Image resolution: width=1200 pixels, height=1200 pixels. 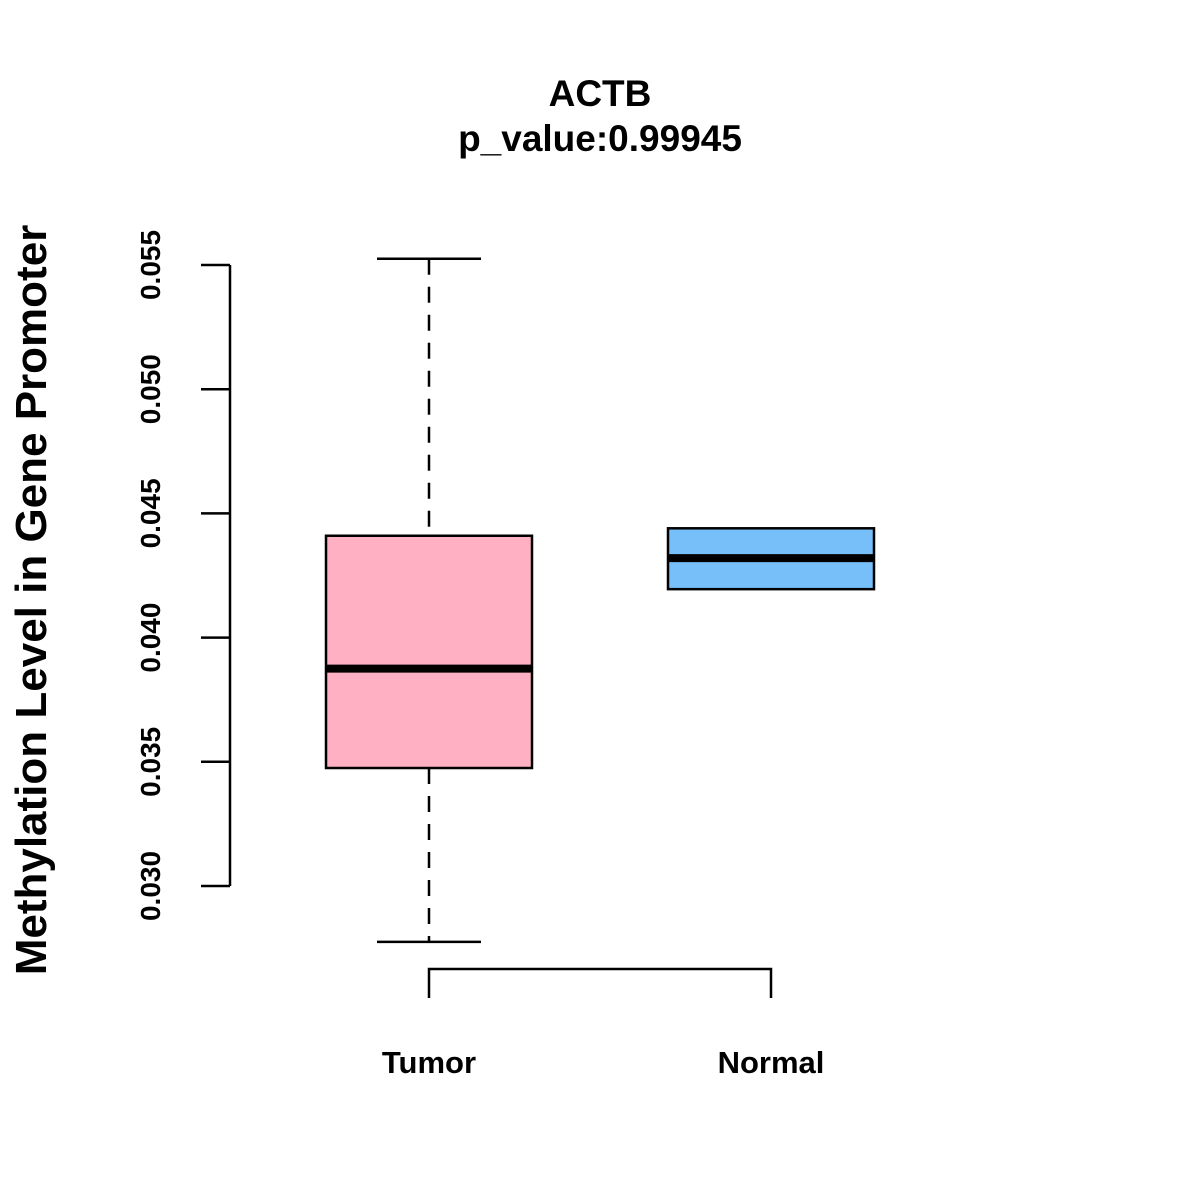 I want to click on bracket-line, so click(x=600, y=982).